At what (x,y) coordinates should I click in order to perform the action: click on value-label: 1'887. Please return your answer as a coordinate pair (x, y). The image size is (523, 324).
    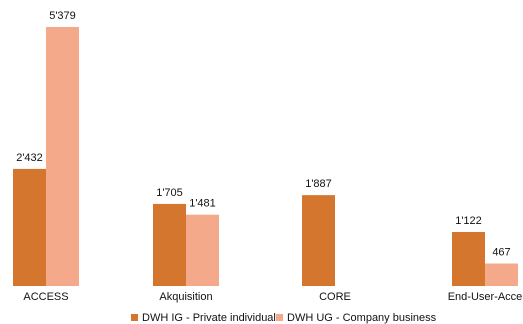
    Looking at the image, I should click on (318, 184).